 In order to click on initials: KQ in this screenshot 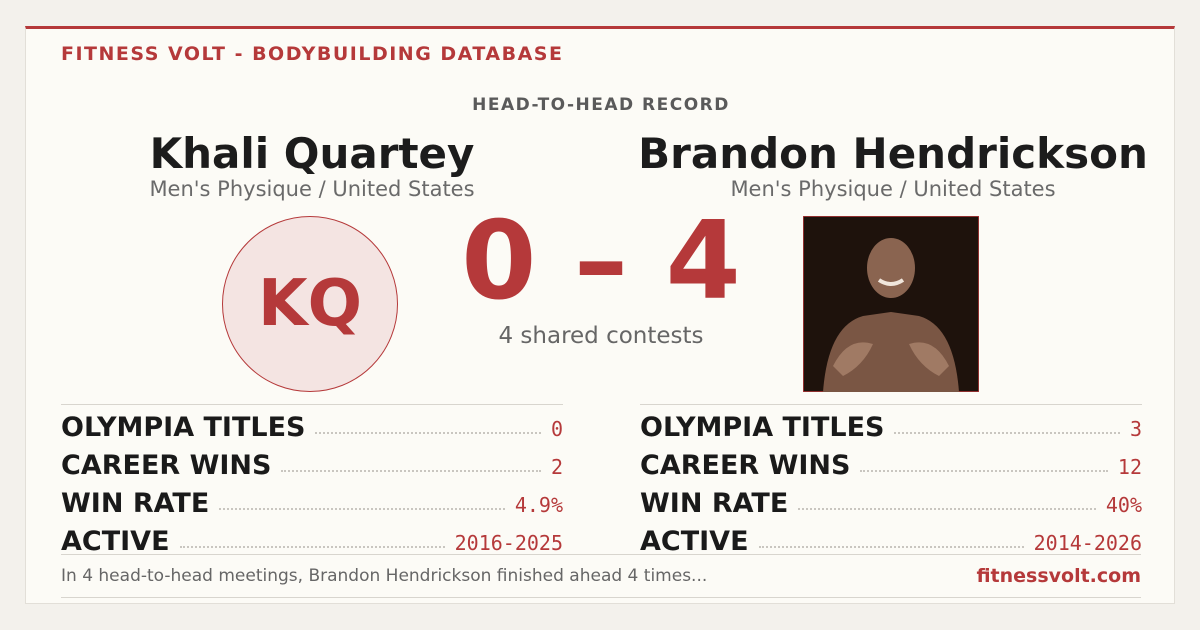, I will do `click(310, 304)`.